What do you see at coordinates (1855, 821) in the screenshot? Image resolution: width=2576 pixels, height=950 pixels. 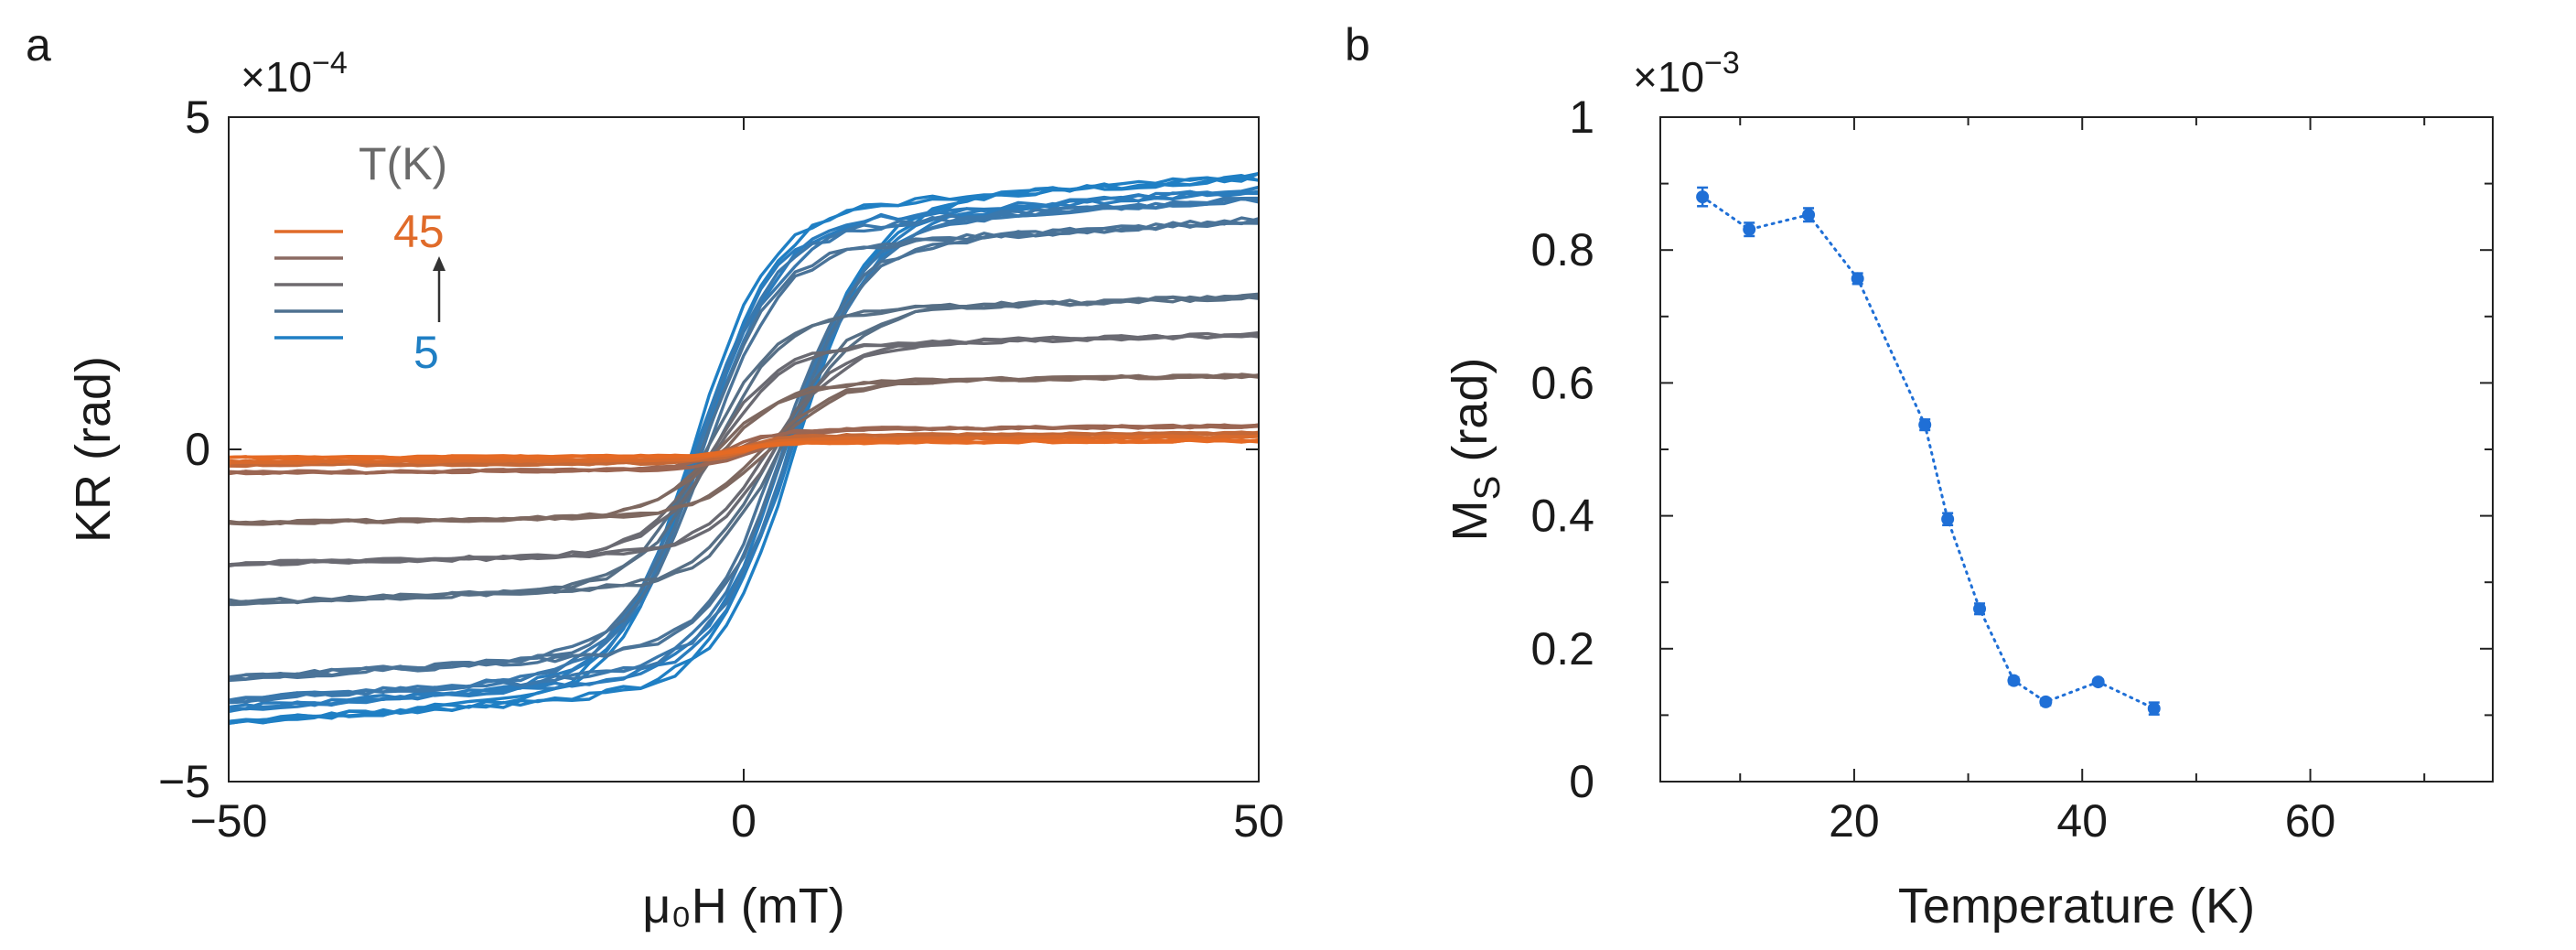 I see `panel-b-xtick-label: 20` at bounding box center [1855, 821].